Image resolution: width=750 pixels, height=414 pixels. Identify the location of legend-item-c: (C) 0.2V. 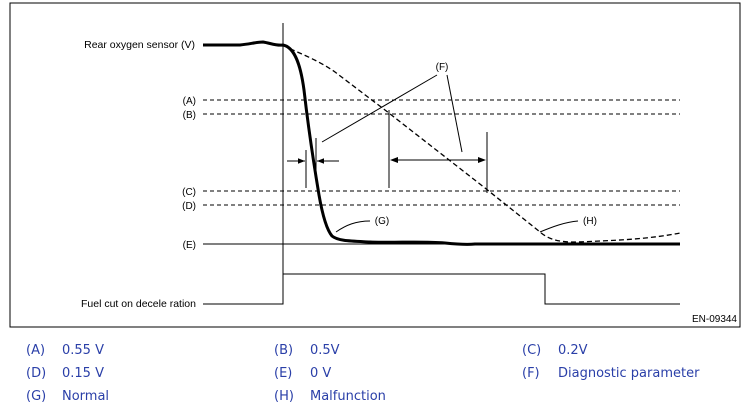
(555, 350).